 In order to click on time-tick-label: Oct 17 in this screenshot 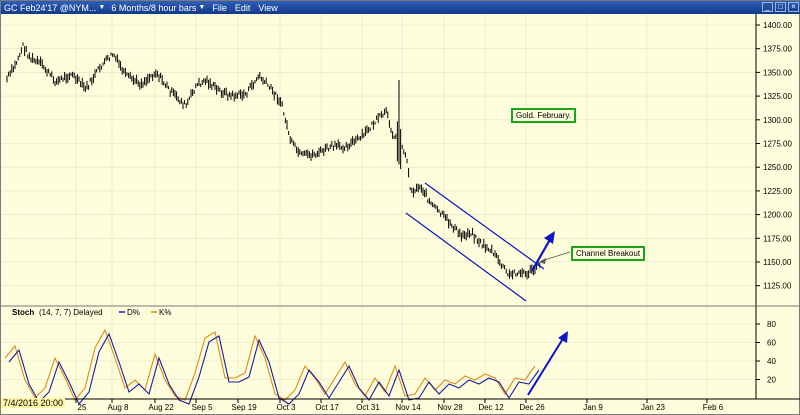, I will do `click(327, 407)`.